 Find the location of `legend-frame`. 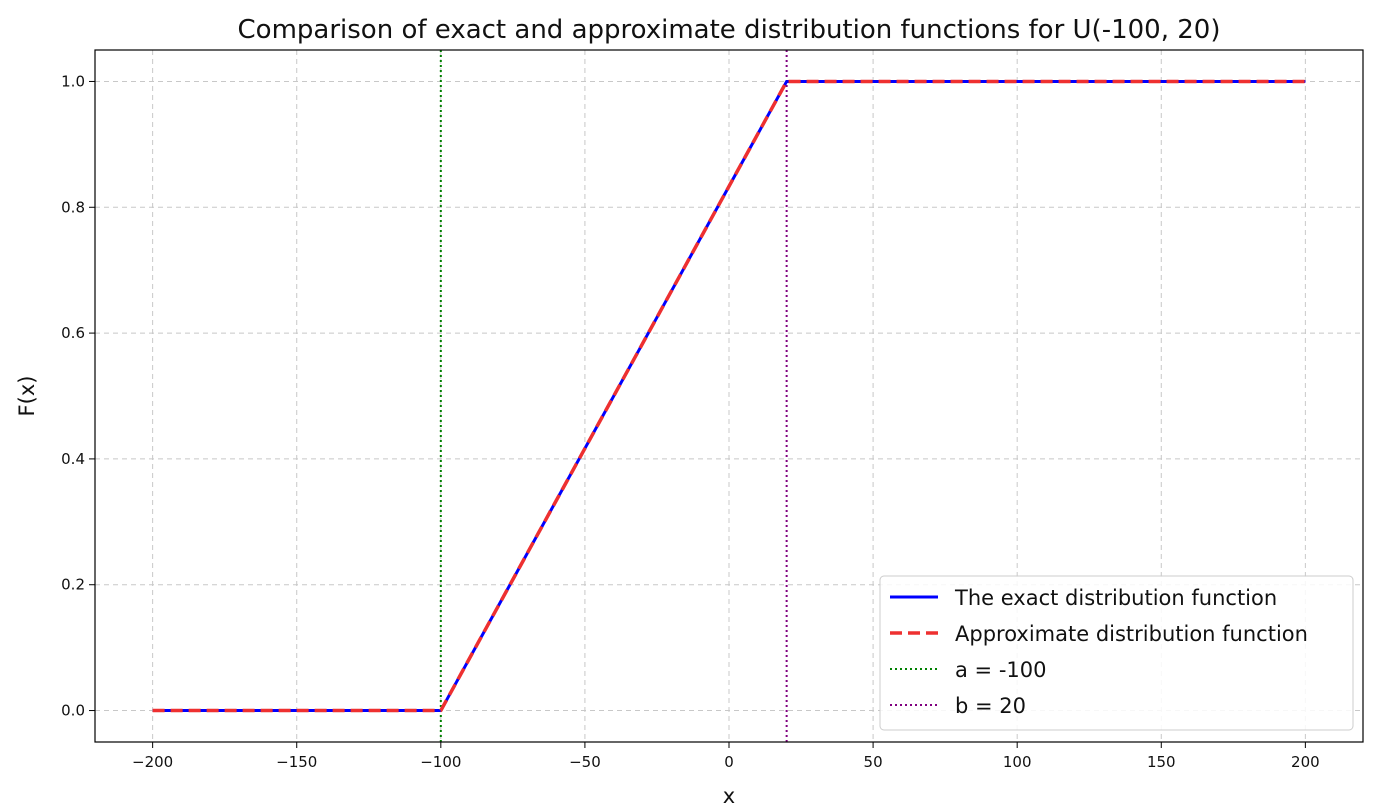

legend-frame is located at coordinates (1116, 653).